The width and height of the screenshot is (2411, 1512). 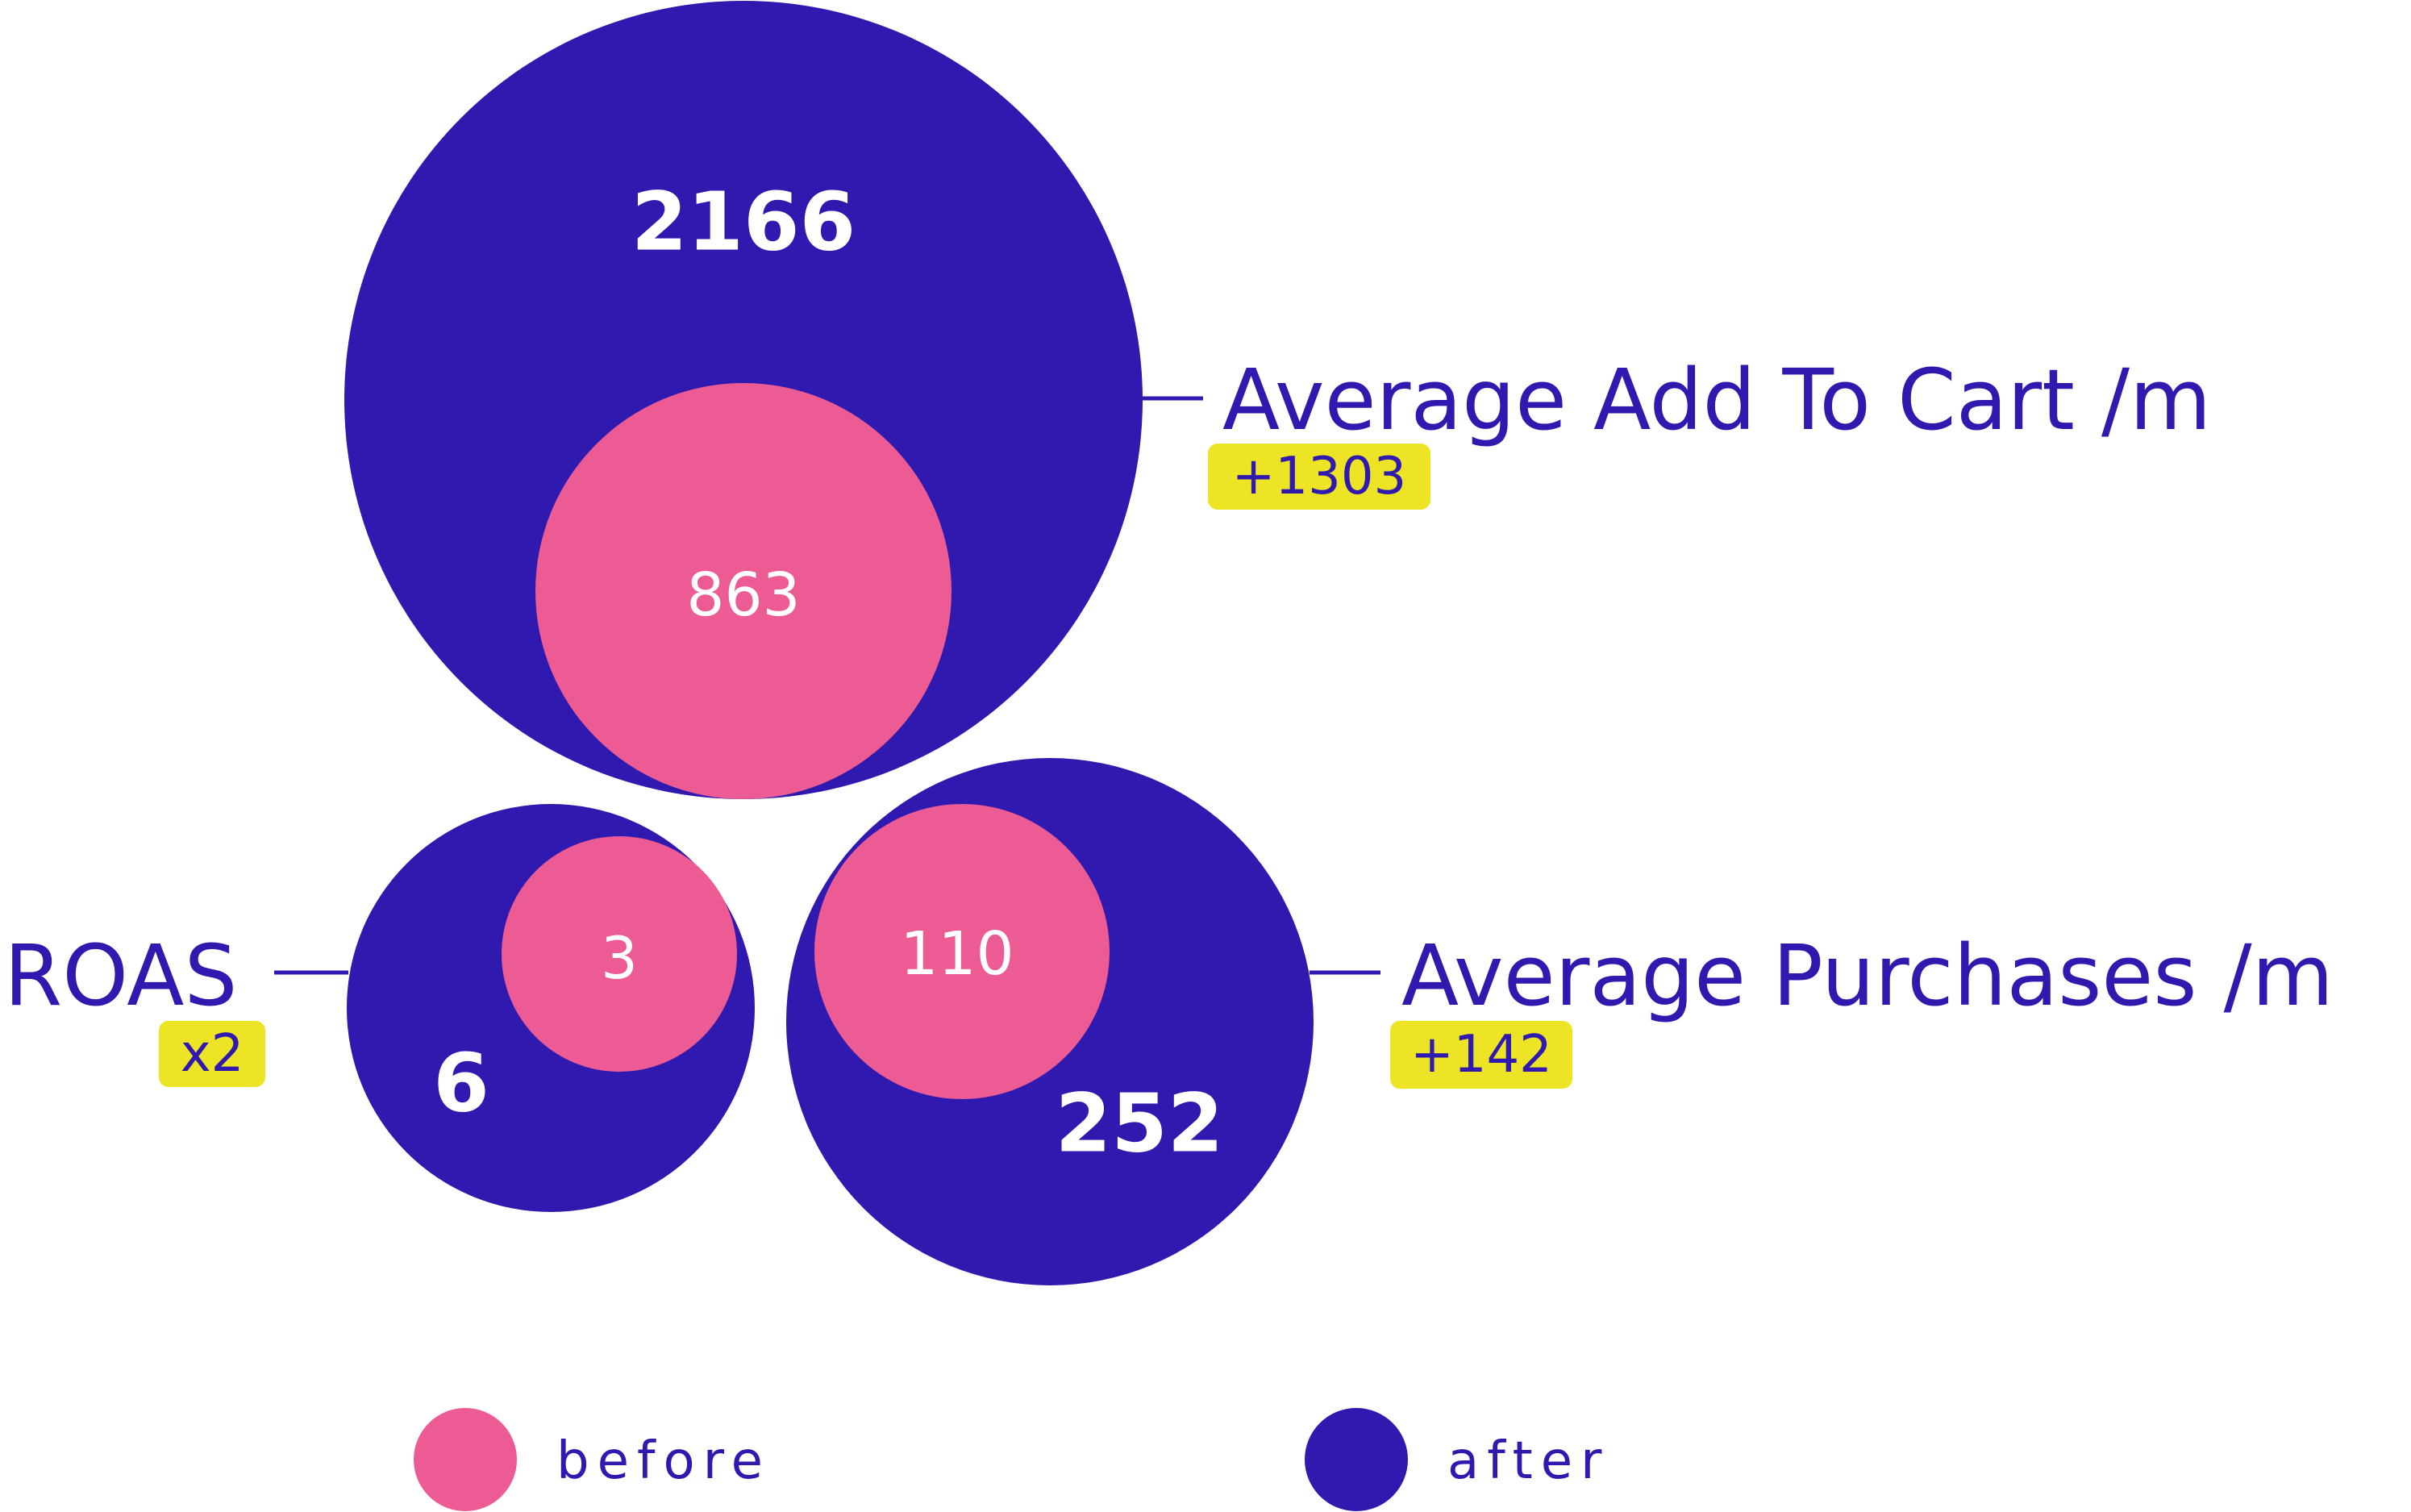 What do you see at coordinates (1356, 1460) in the screenshot?
I see `legend-swatch-after` at bounding box center [1356, 1460].